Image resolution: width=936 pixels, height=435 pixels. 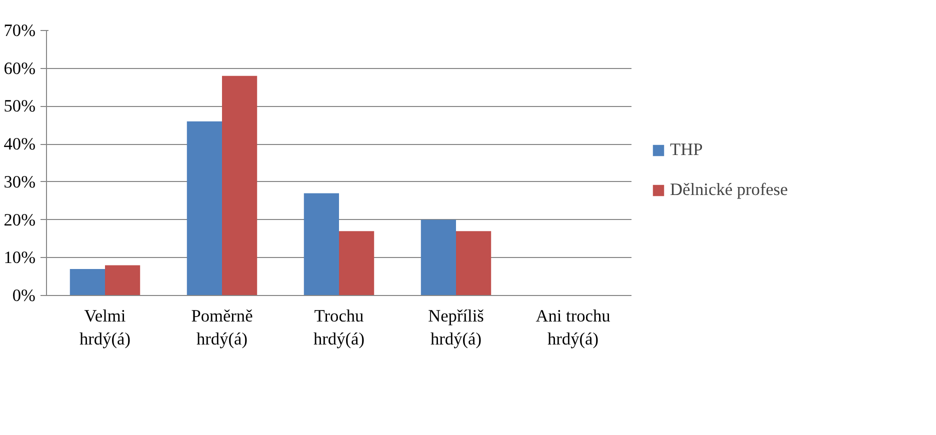 What do you see at coordinates (686, 150) in the screenshot?
I see `legend-label: THP` at bounding box center [686, 150].